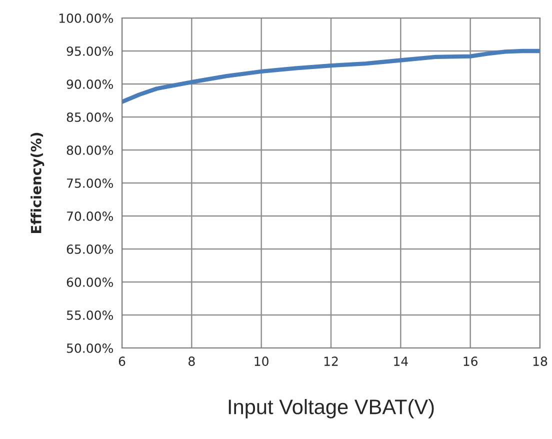 The height and width of the screenshot is (439, 552). I want to click on y-tick-label: 55.00%, so click(89, 315).